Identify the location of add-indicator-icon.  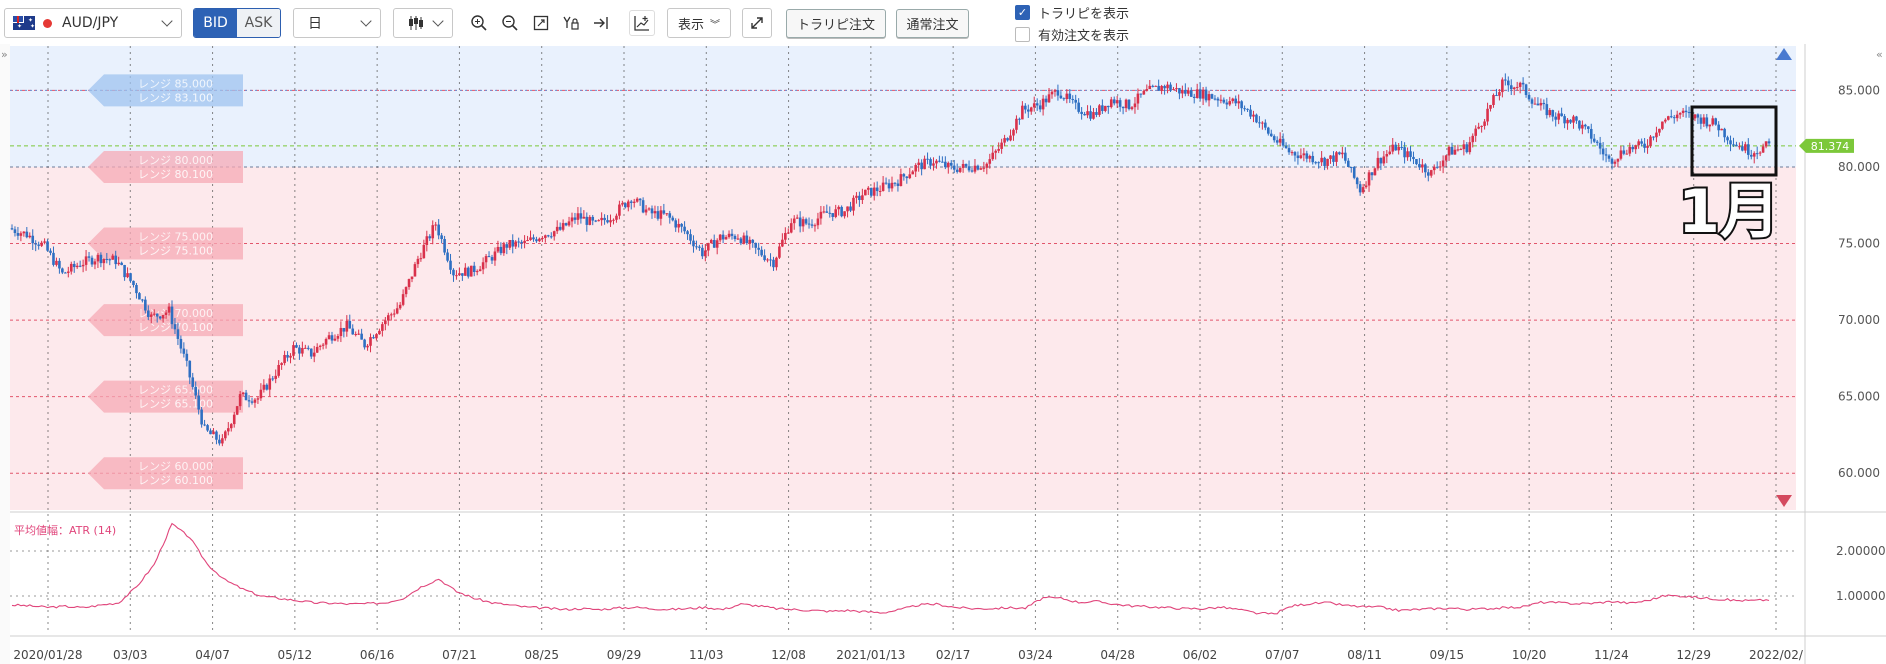
(642, 23).